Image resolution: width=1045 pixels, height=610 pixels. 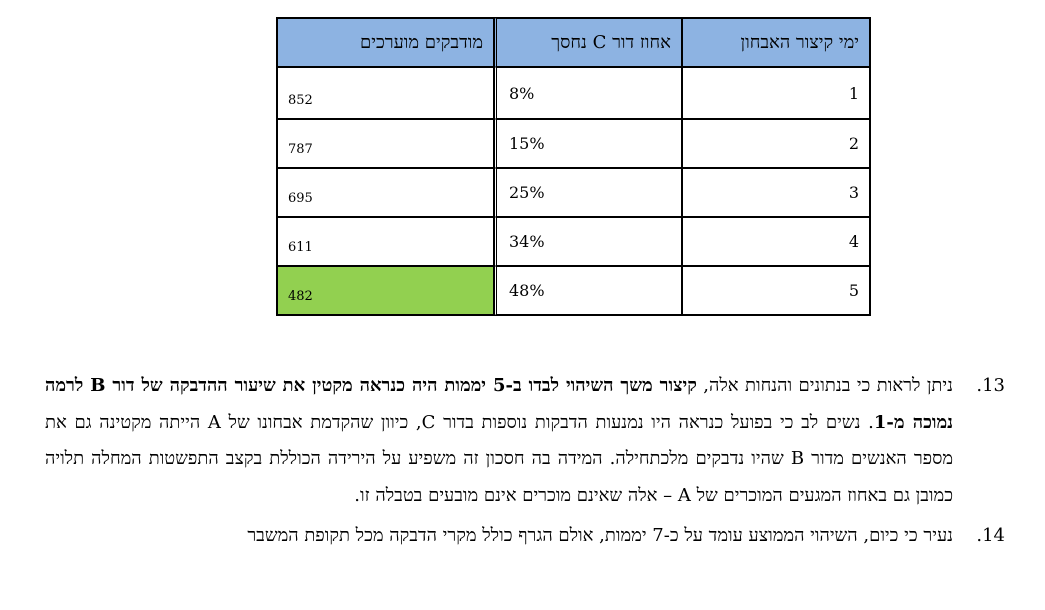 I want to click on cell-percent: 8%, so click(x=588, y=93).